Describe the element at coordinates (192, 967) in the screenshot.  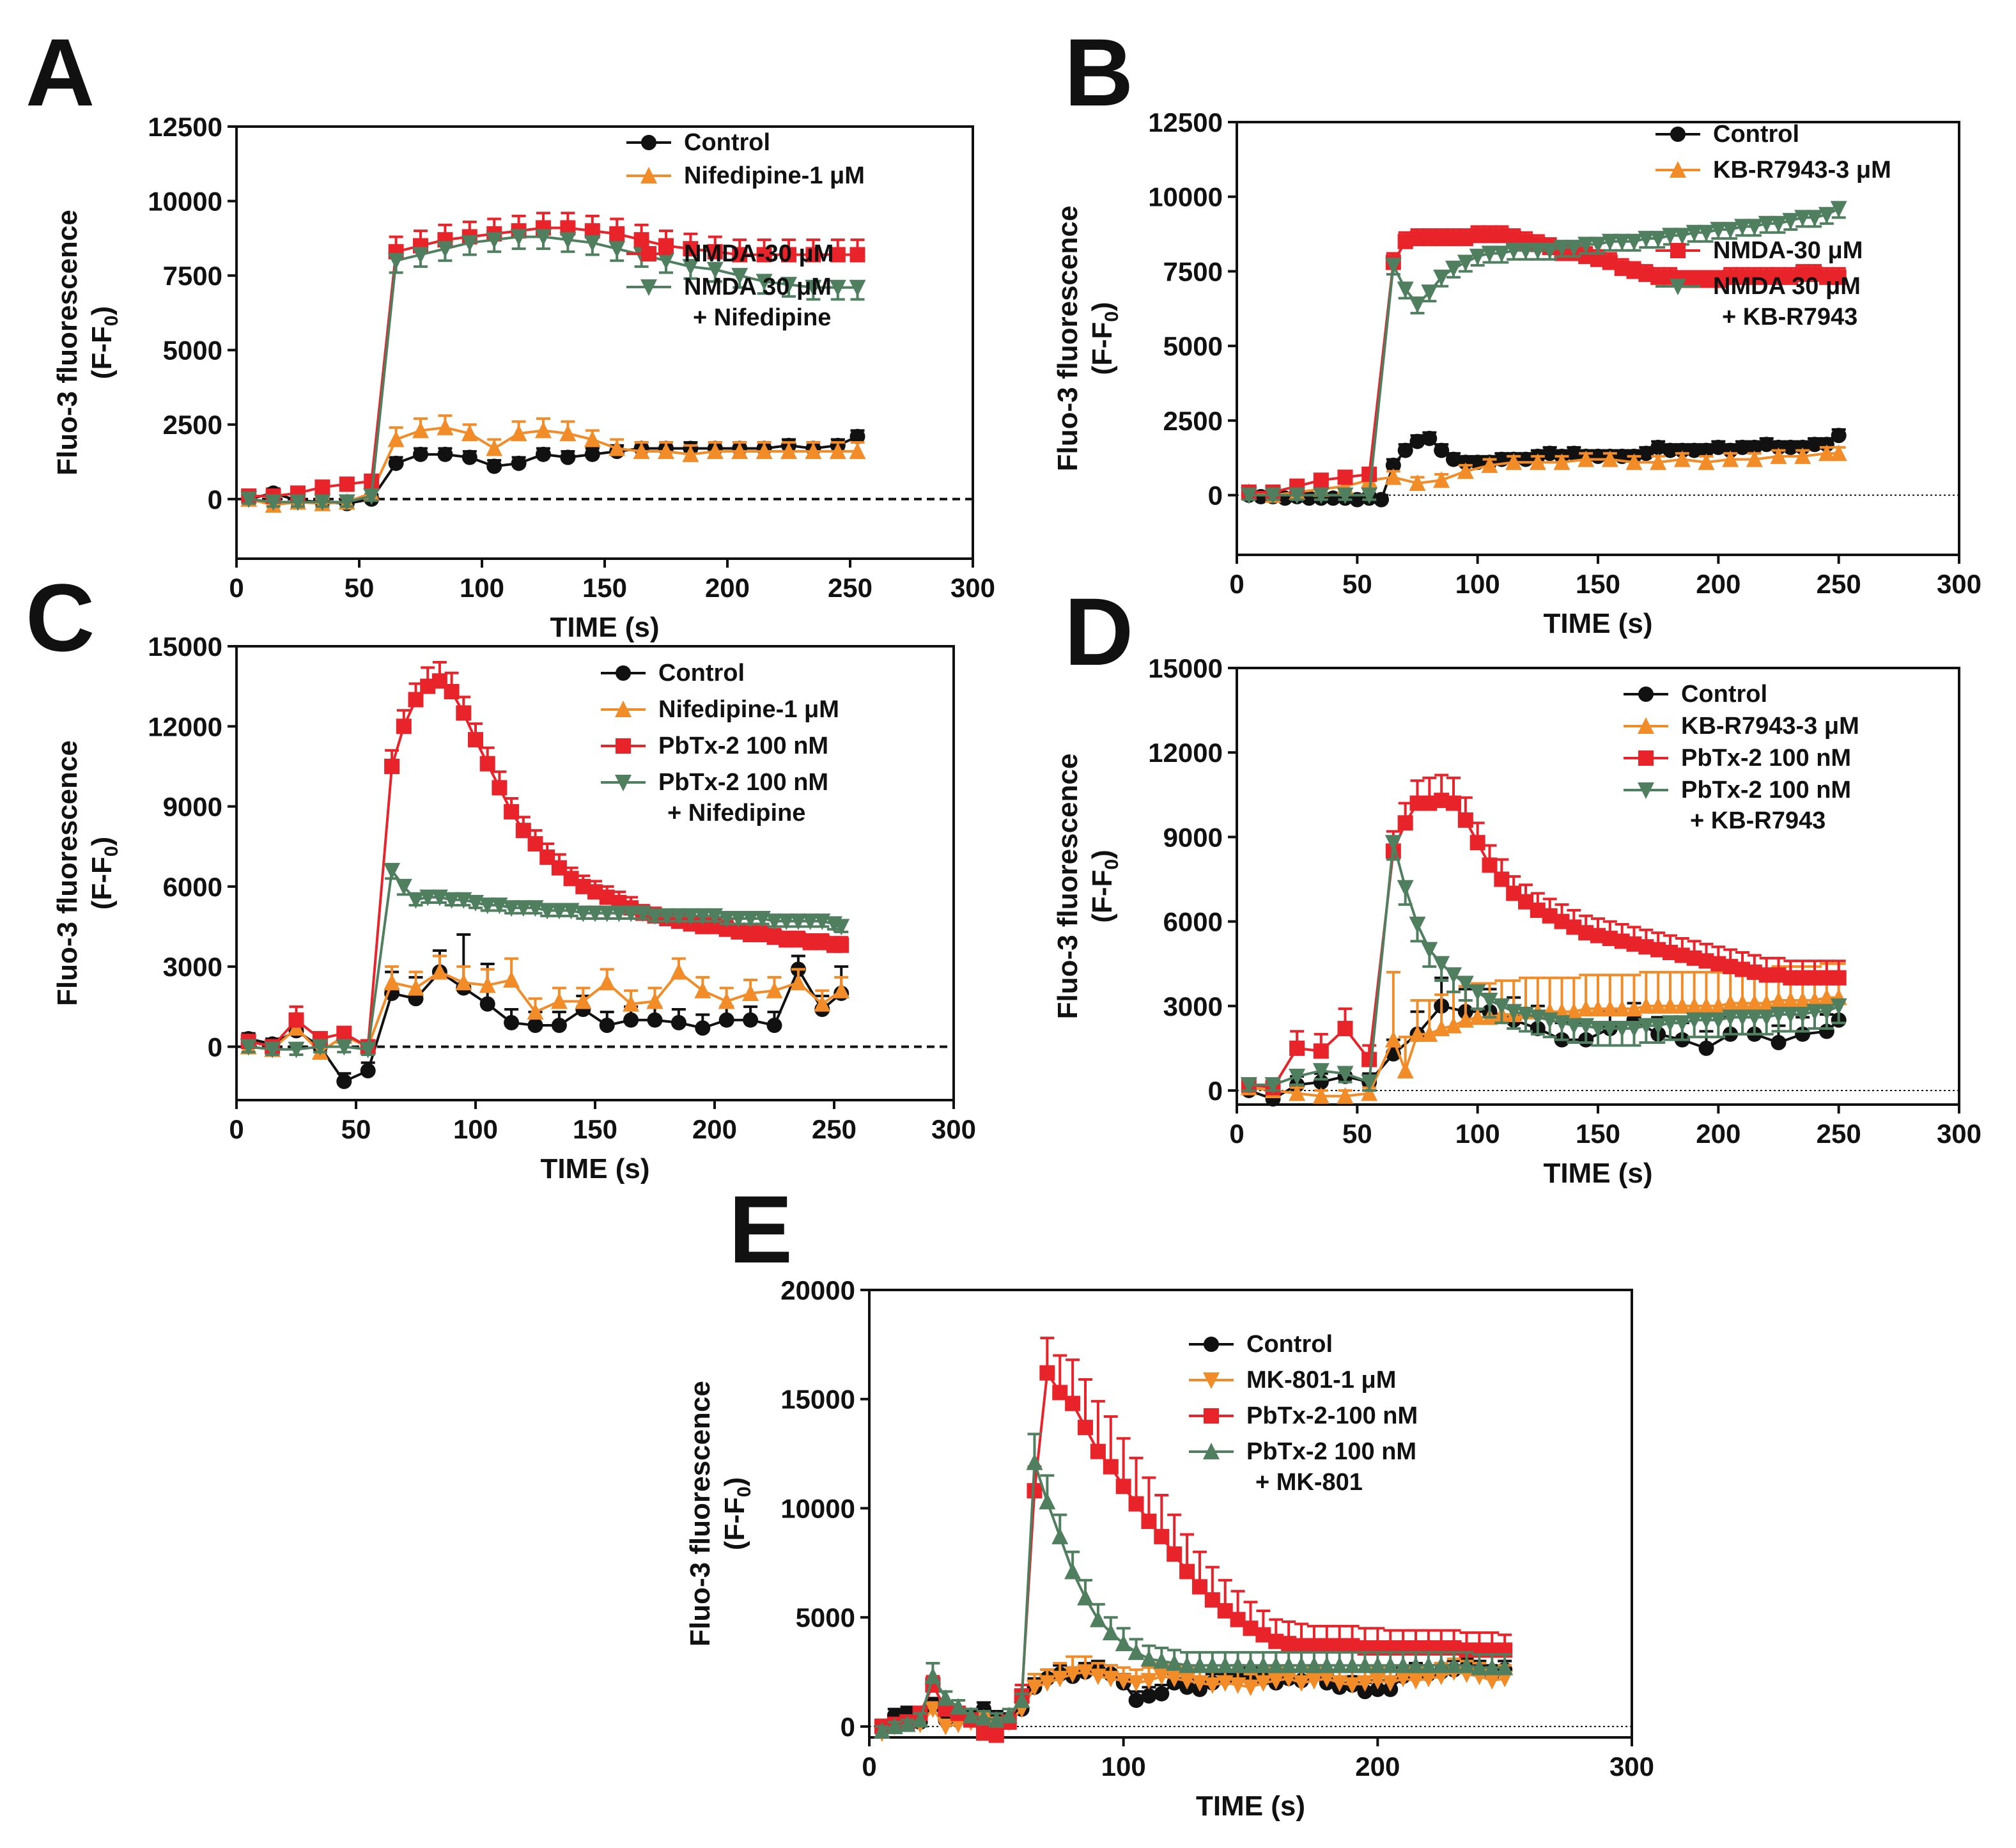
I see `y-tick-label: 3000` at that location.